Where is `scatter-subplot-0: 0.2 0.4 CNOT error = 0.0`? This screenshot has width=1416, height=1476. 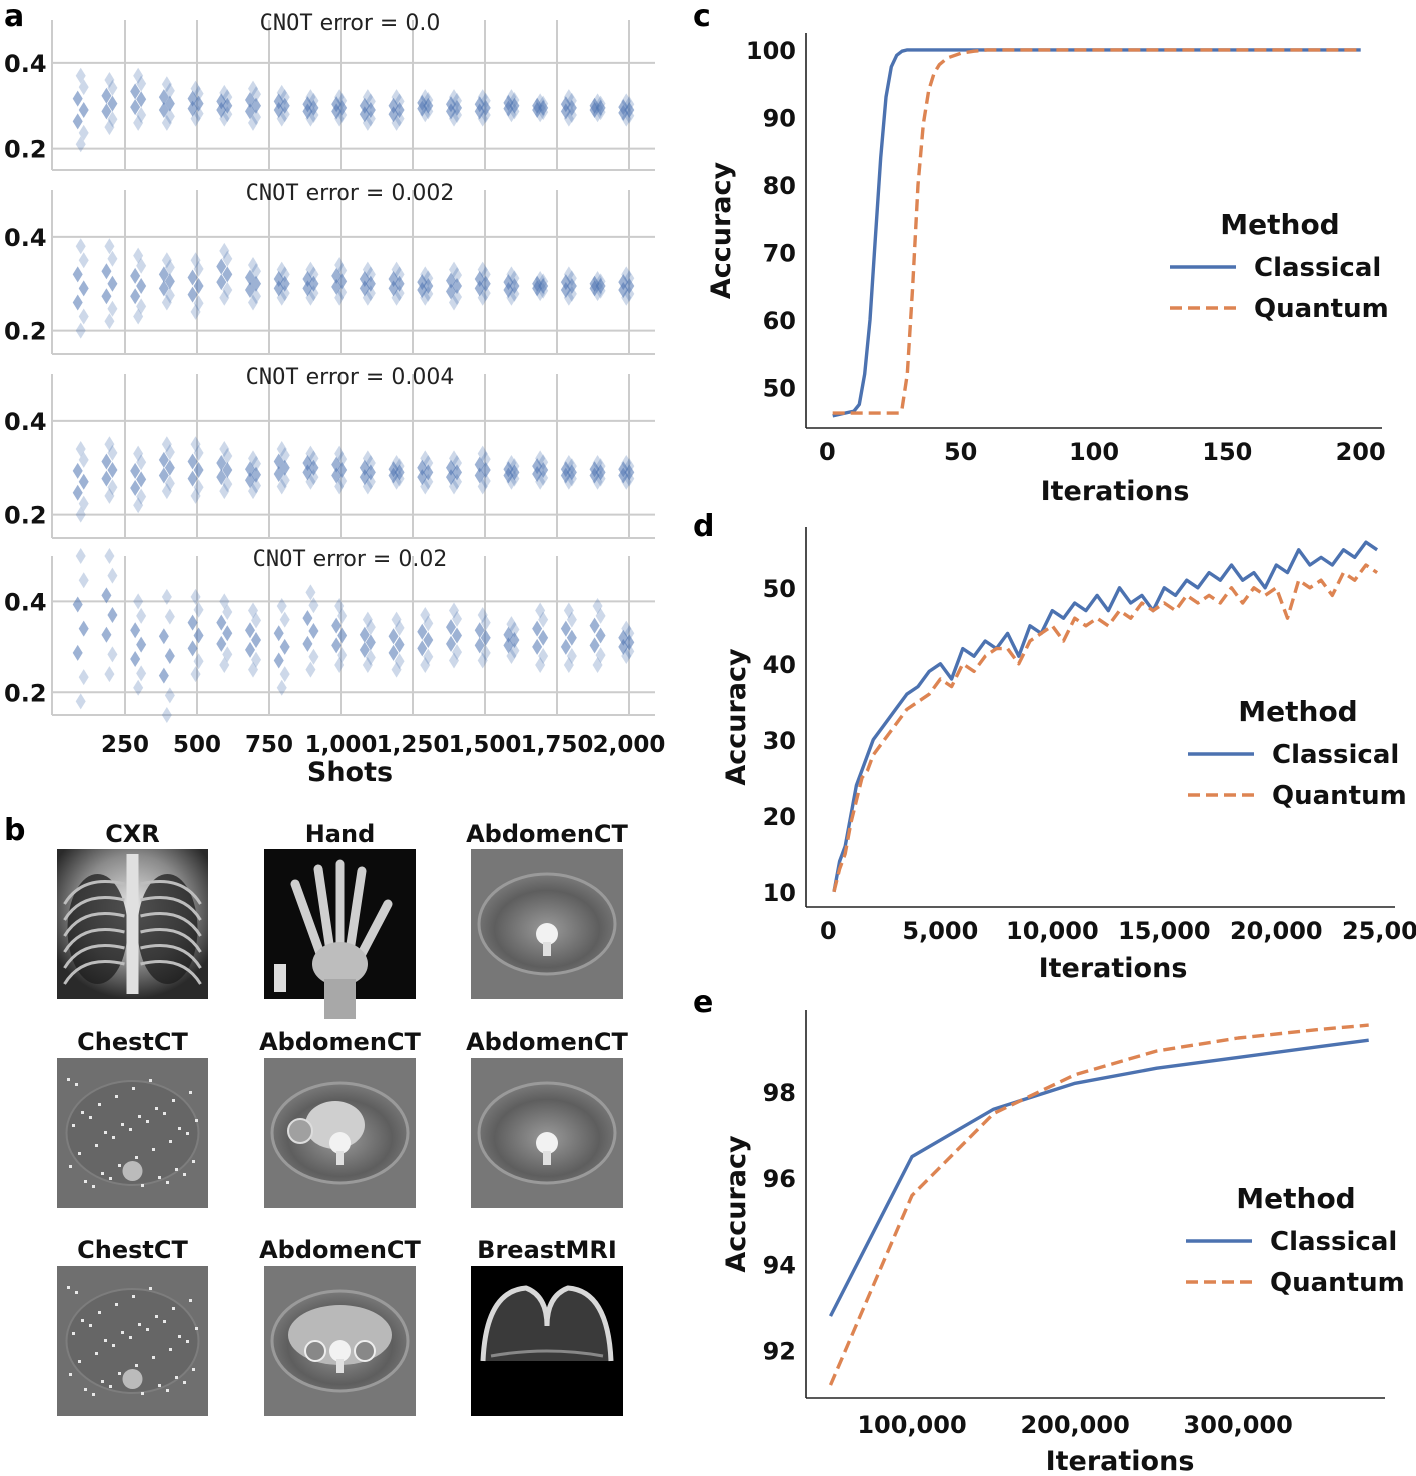 scatter-subplot-0: 0.2 0.4 CNOT error = 0.0 is located at coordinates (329, 91).